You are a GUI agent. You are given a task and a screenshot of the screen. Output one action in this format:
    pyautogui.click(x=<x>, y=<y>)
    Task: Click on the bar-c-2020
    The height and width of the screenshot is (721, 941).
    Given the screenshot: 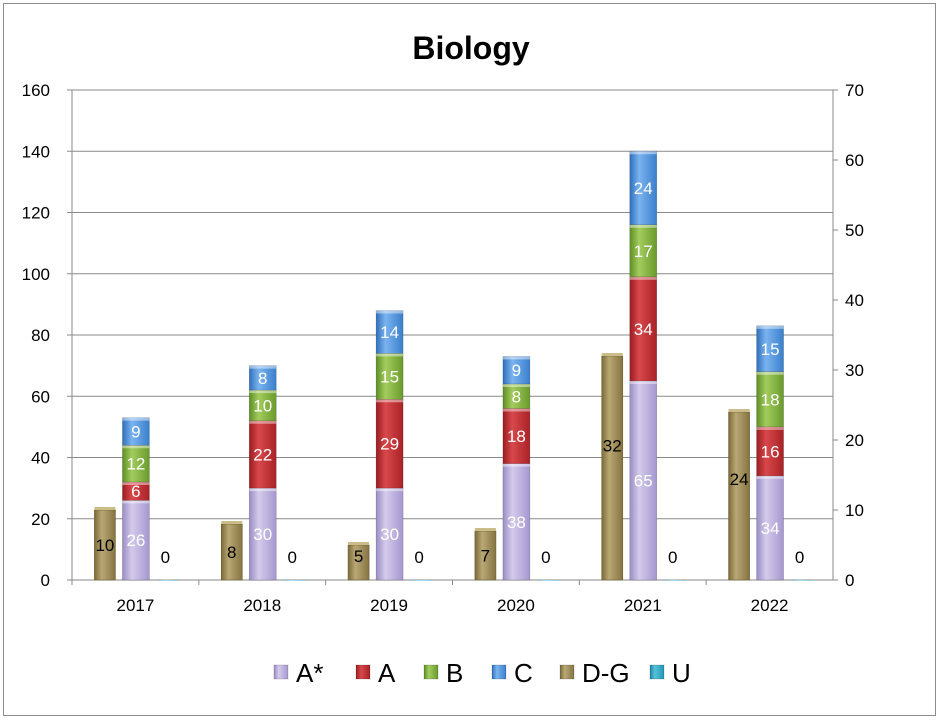 What is the action you would take?
    pyautogui.click(x=516, y=370)
    